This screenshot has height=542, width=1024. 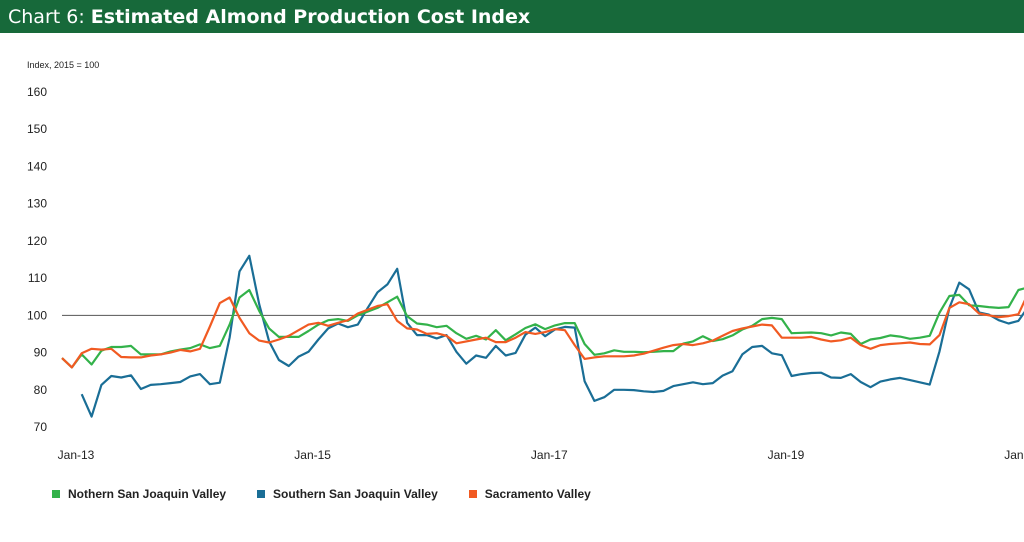 I want to click on series-line-northern, so click(x=542, y=328).